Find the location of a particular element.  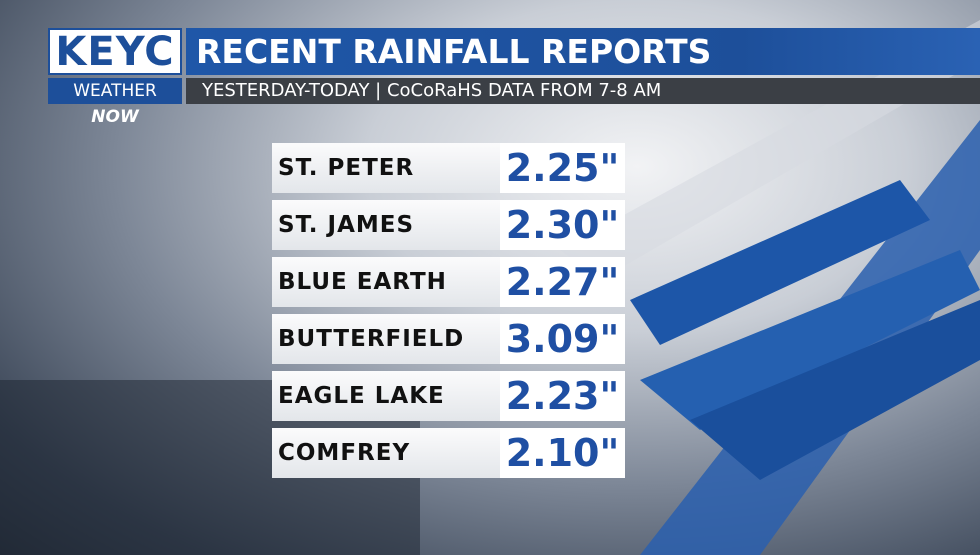

rainfall-value: 2.10" is located at coordinates (562, 453).